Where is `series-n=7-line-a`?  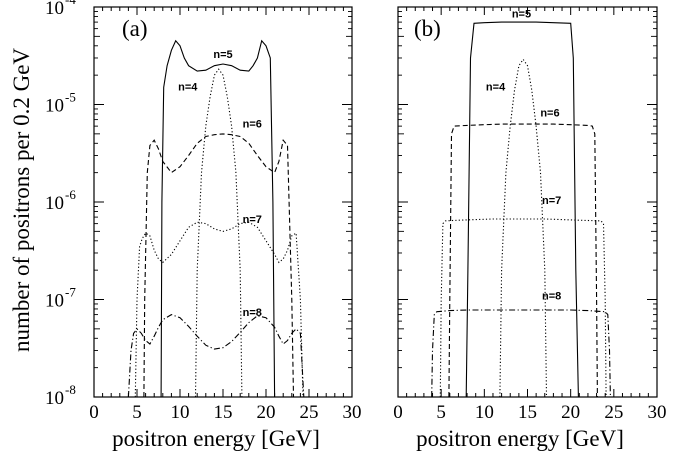 series-n=7-line-a is located at coordinates (219, 309).